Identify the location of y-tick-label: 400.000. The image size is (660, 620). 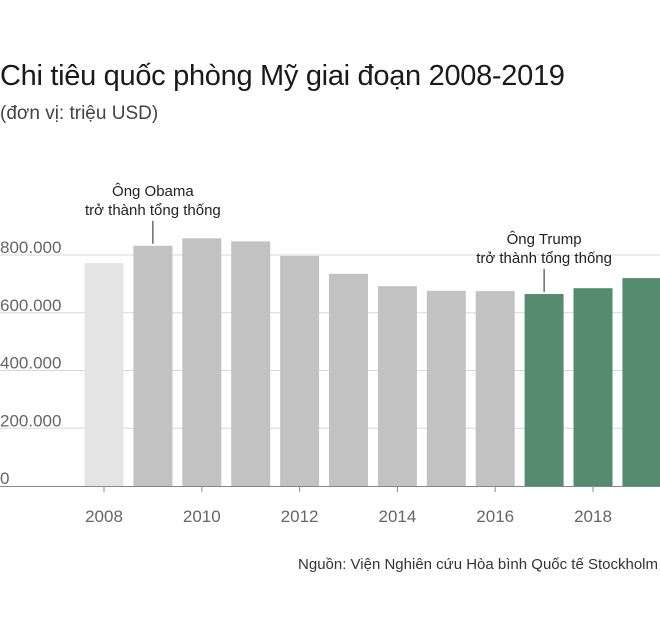
(30, 363).